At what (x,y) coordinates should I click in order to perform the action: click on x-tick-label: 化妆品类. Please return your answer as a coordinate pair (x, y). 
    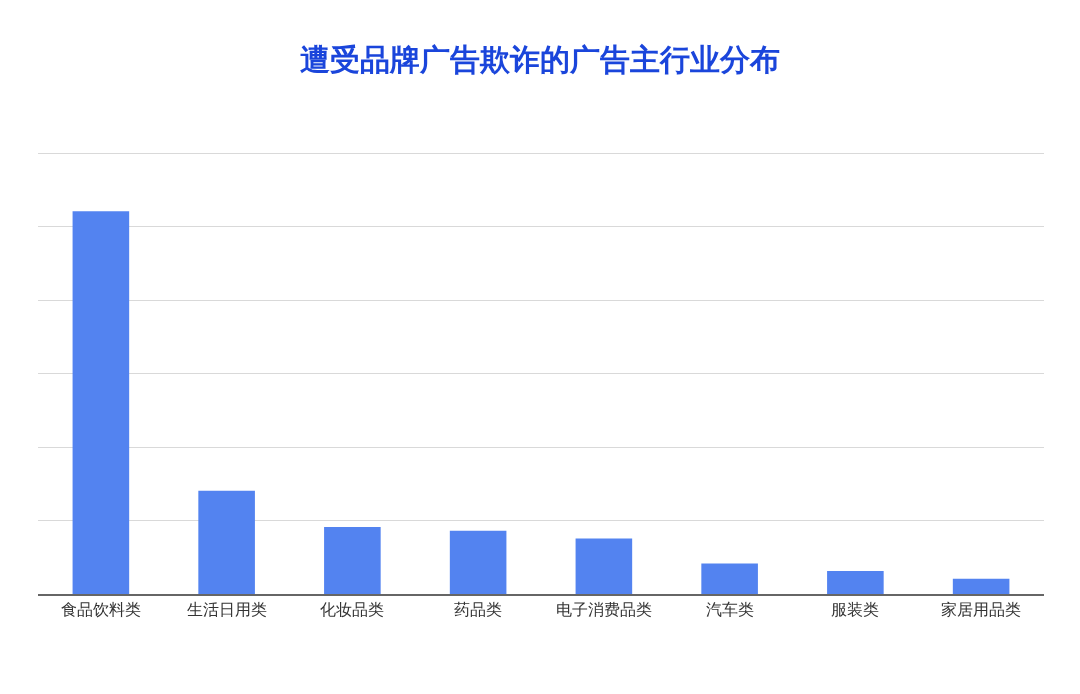
    Looking at the image, I should click on (352, 610).